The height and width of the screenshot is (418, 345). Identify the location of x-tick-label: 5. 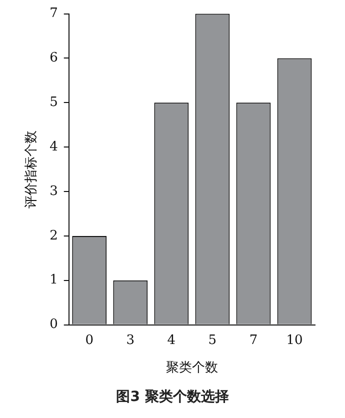
(212, 340).